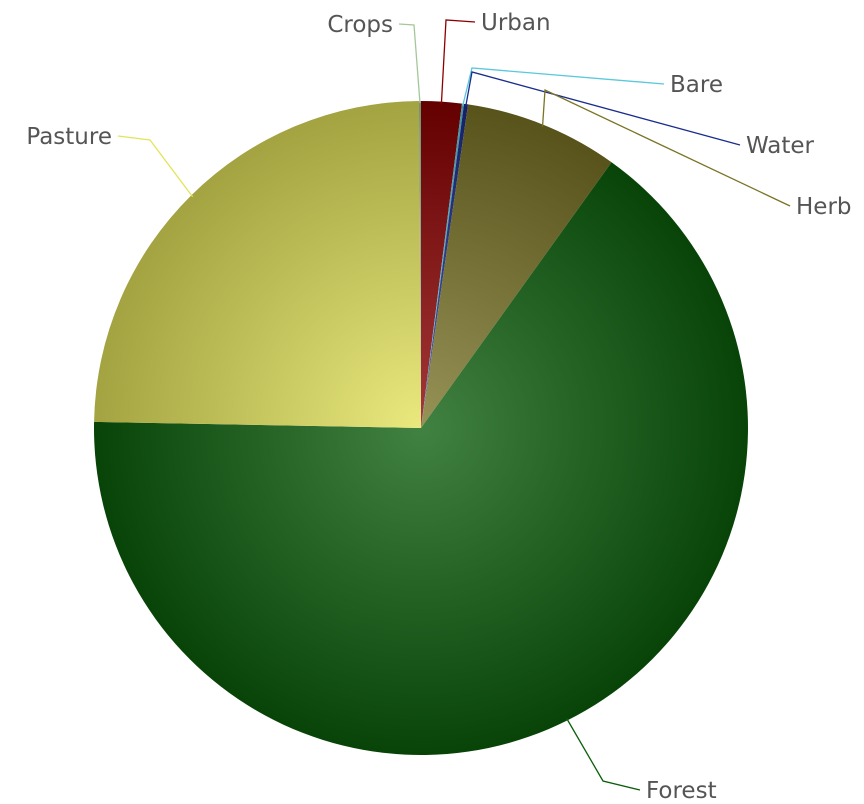  Describe the element at coordinates (563, 86) in the screenshot. I see `leader-line-bare` at that location.